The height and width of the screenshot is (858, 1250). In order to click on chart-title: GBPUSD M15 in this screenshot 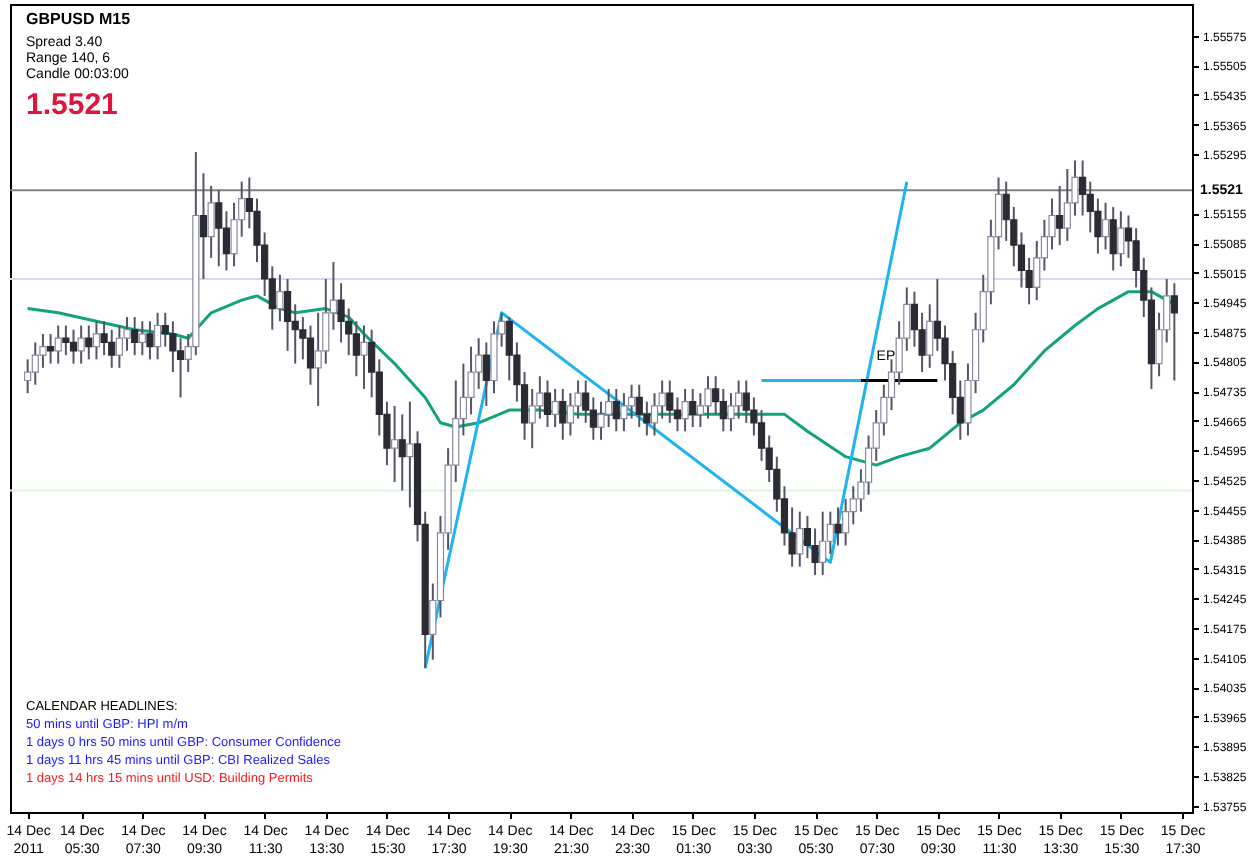, I will do `click(79, 19)`.